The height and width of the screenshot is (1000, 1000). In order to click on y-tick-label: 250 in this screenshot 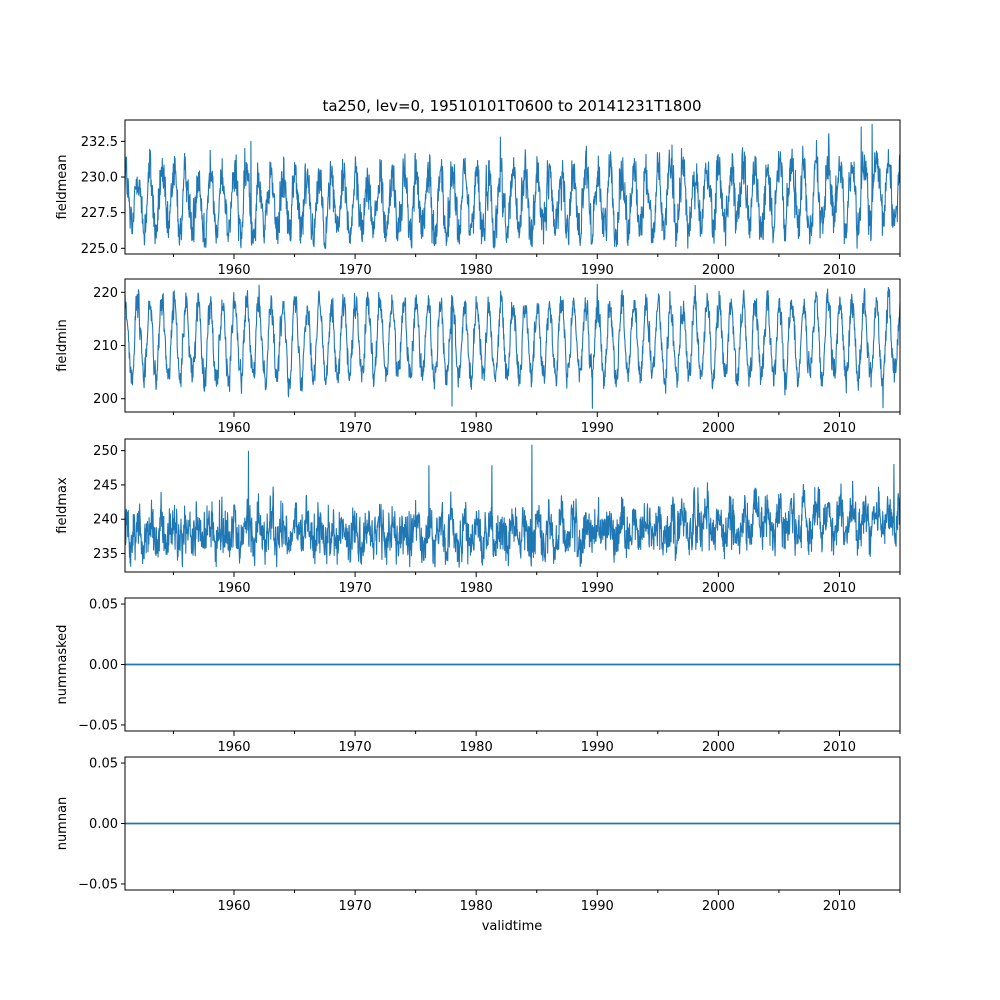, I will do `click(105, 451)`.